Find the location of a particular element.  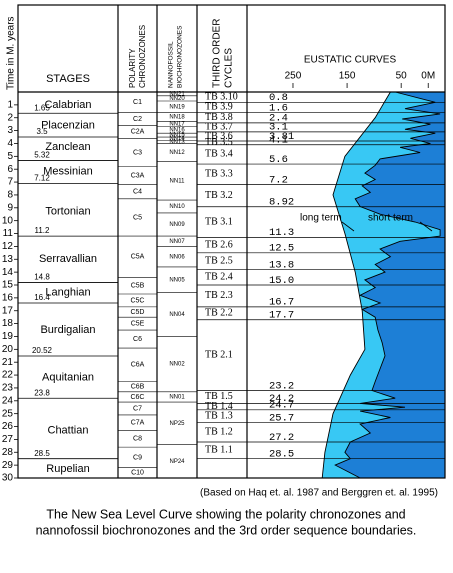

nannofossil-label: NN09 is located at coordinates (177, 225).